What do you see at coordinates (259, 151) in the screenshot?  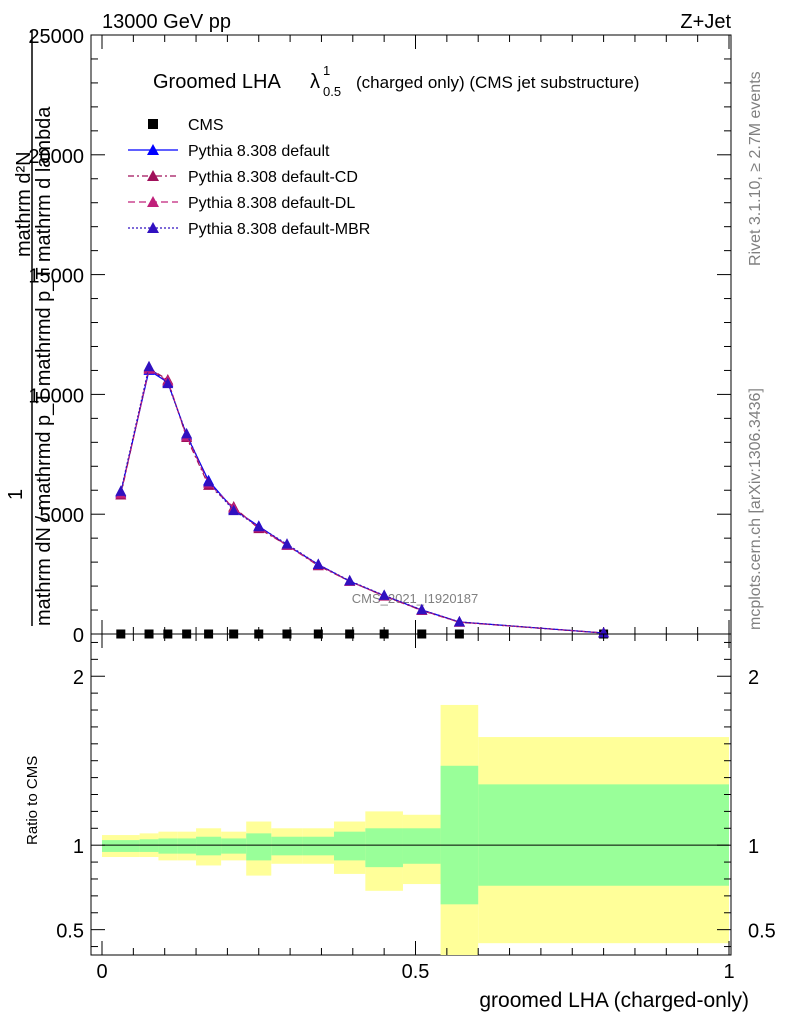 I see `legend-label: Pythia 8.308 default` at bounding box center [259, 151].